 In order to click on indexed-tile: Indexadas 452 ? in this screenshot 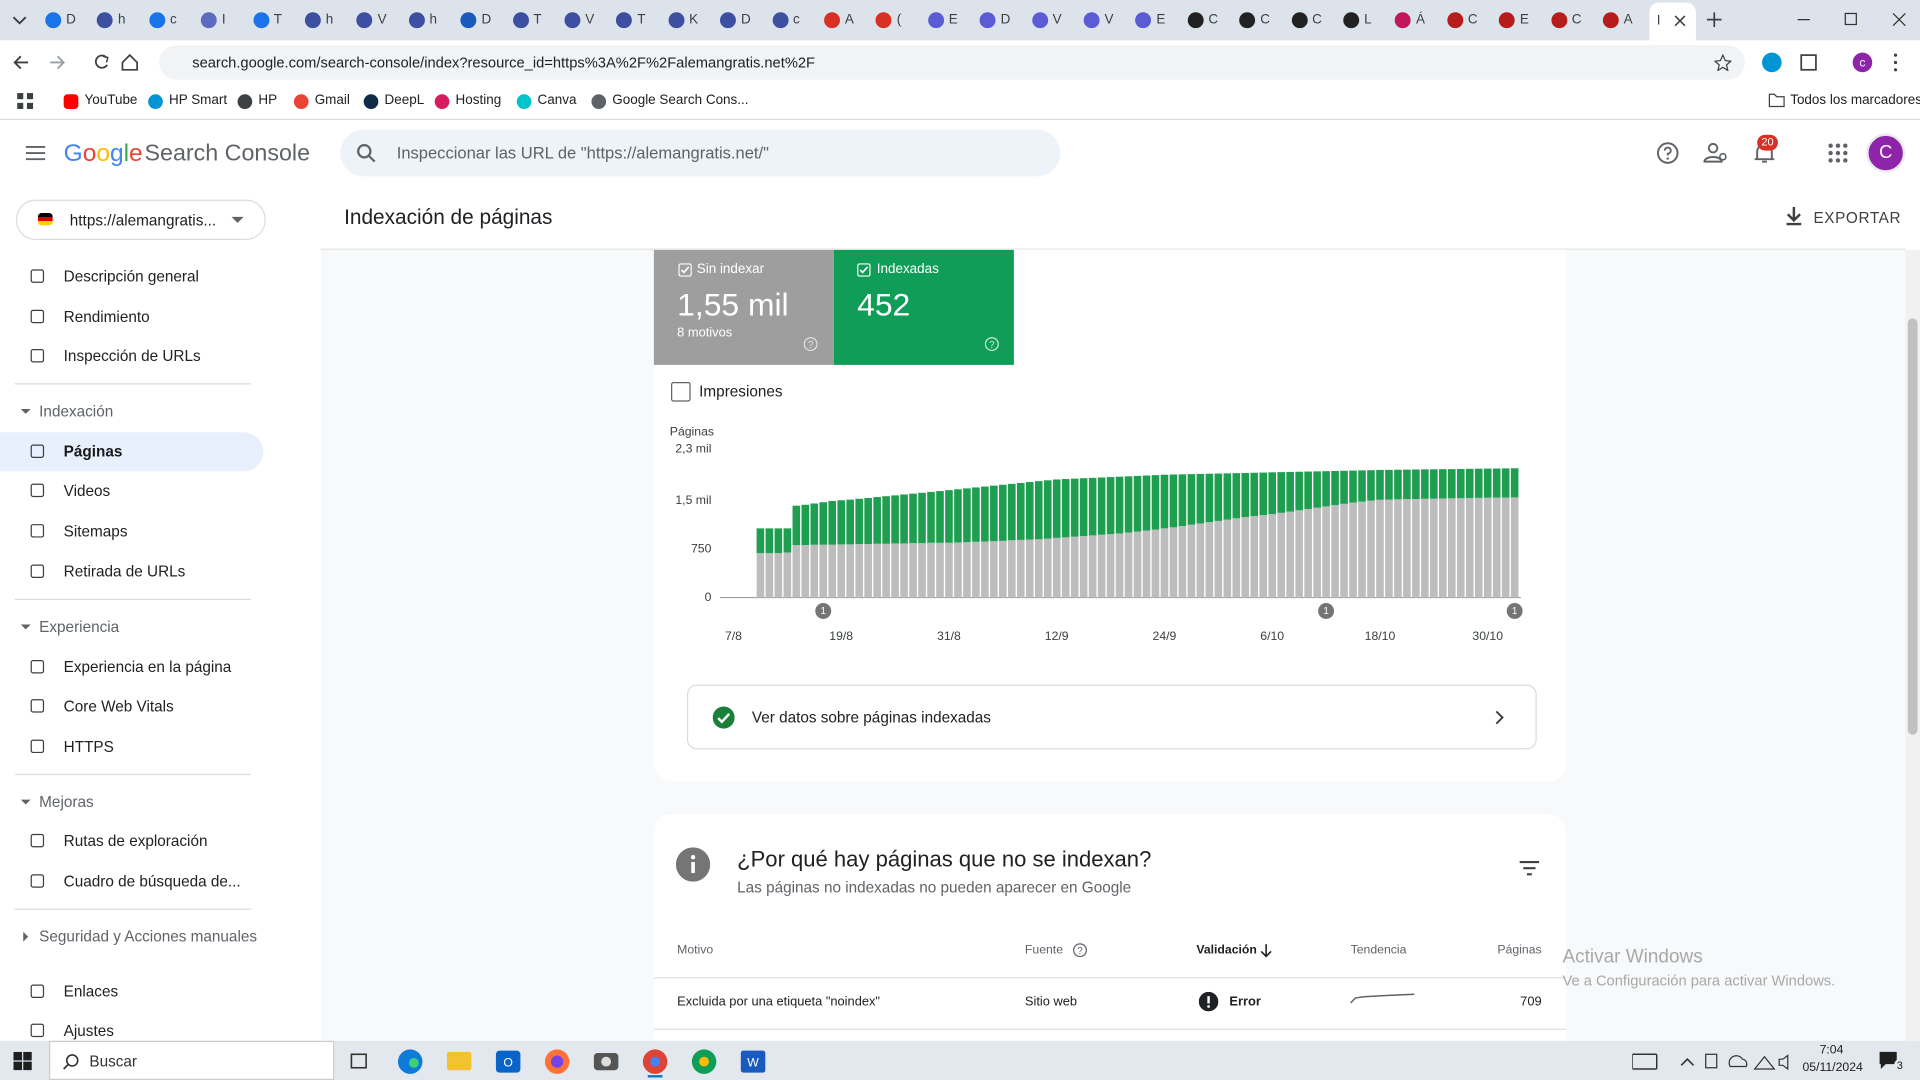, I will do `click(923, 307)`.